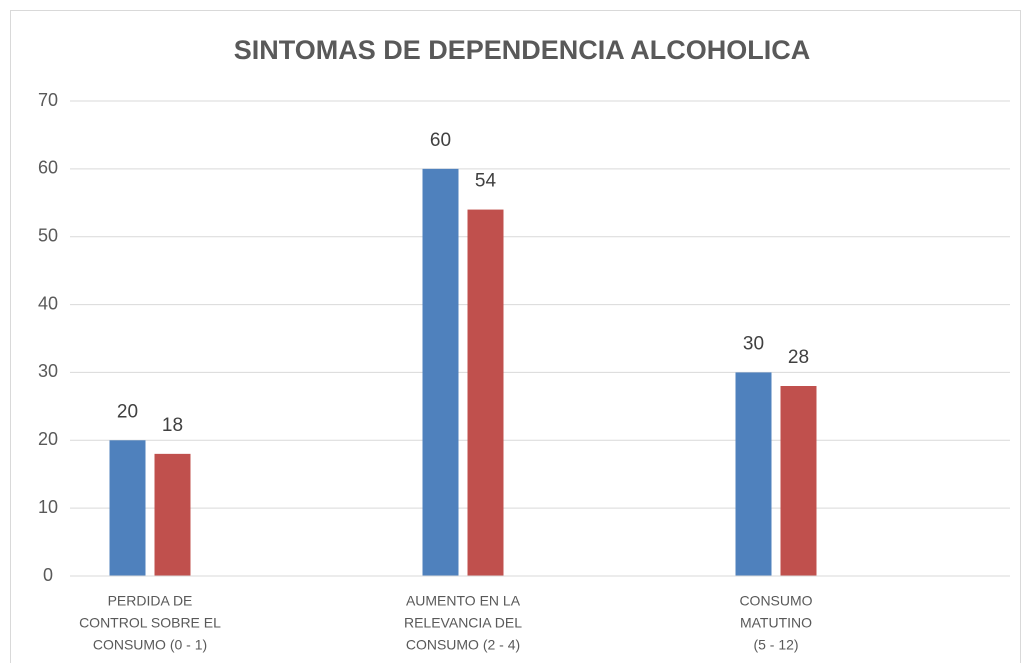  What do you see at coordinates (127, 411) in the screenshot?
I see `data-label: 20` at bounding box center [127, 411].